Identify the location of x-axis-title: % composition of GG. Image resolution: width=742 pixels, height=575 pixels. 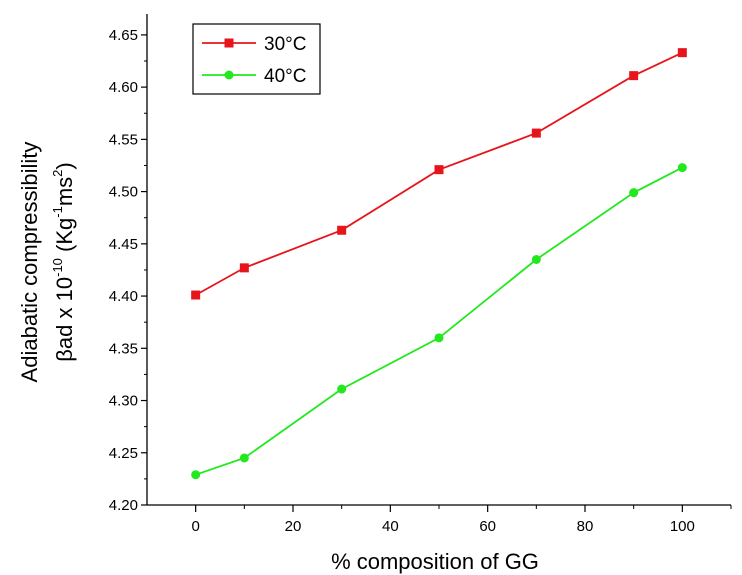
(435, 561).